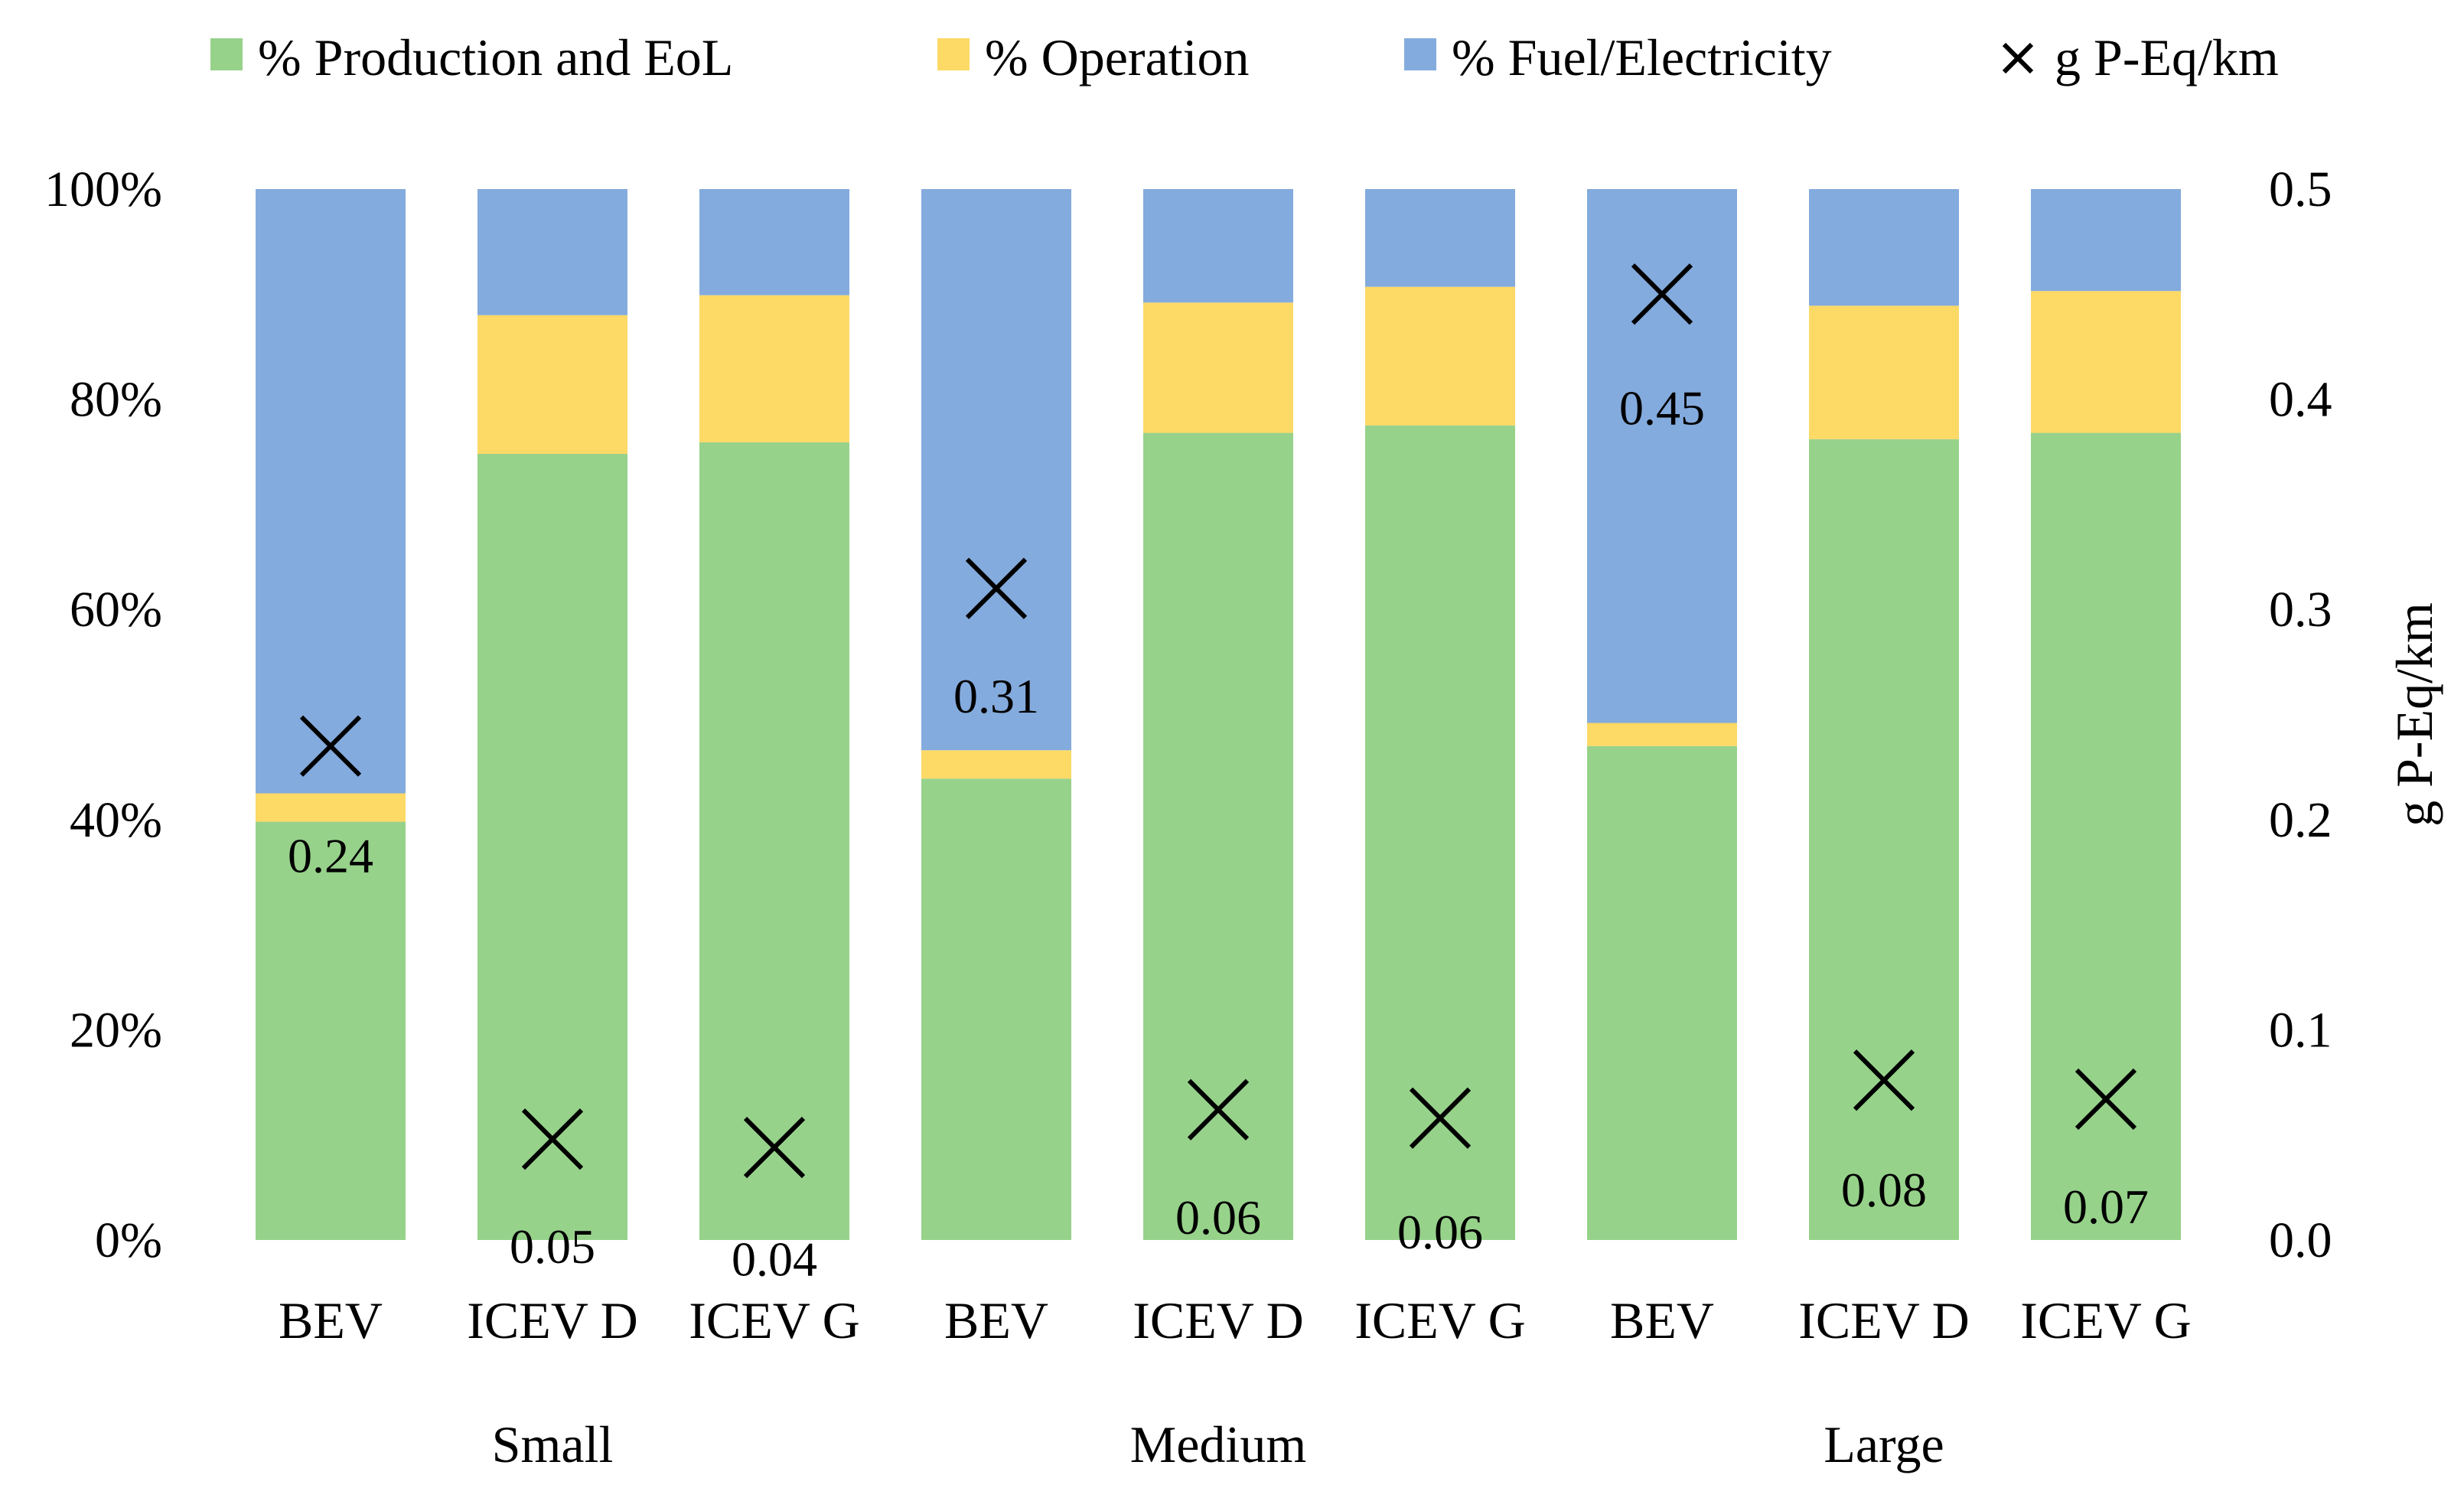 This screenshot has width=2464, height=1501. I want to click on group-label: Small, so click(553, 1444).